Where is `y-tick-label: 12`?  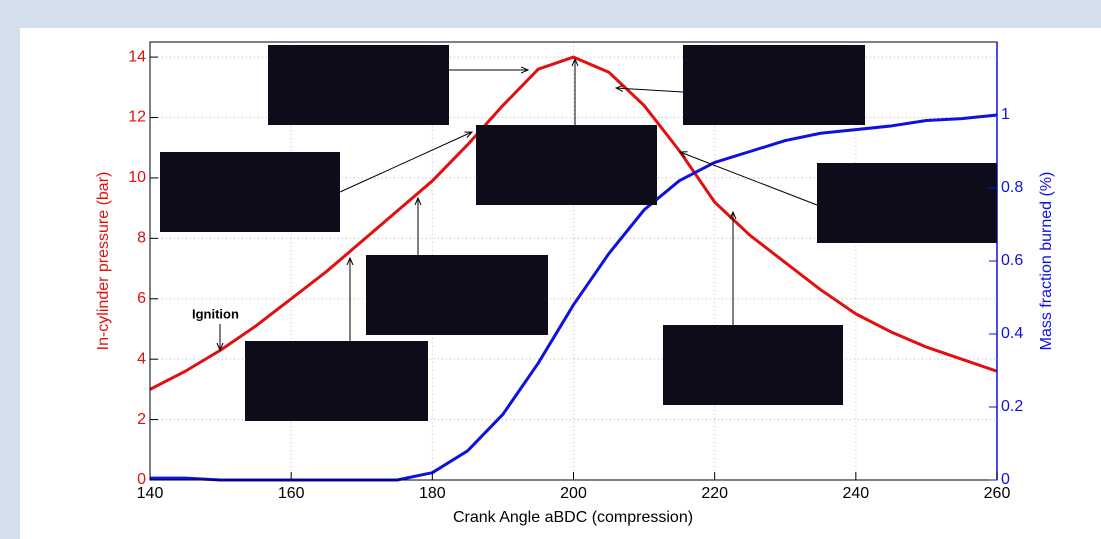
y-tick-label: 12 is located at coordinates (137, 117).